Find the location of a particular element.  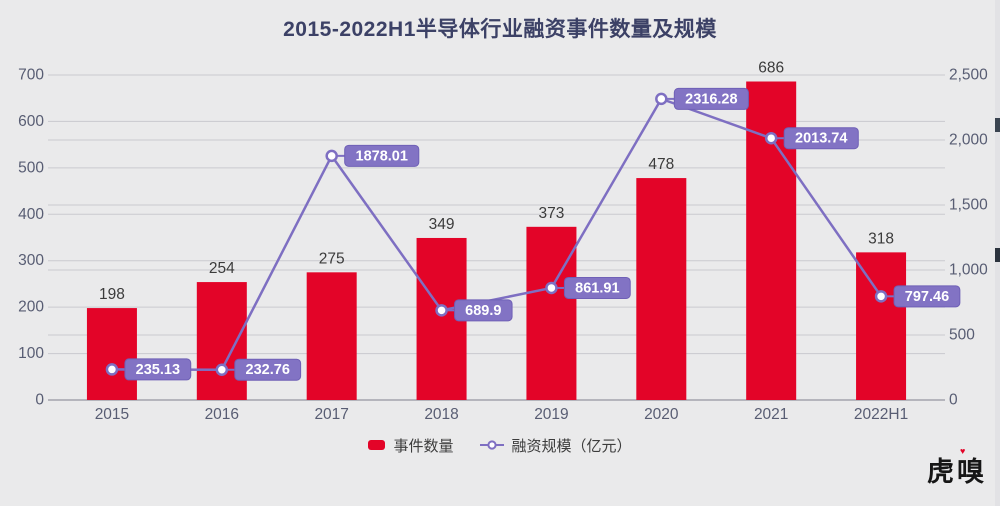

line-legend-marker-icon is located at coordinates (491, 445).